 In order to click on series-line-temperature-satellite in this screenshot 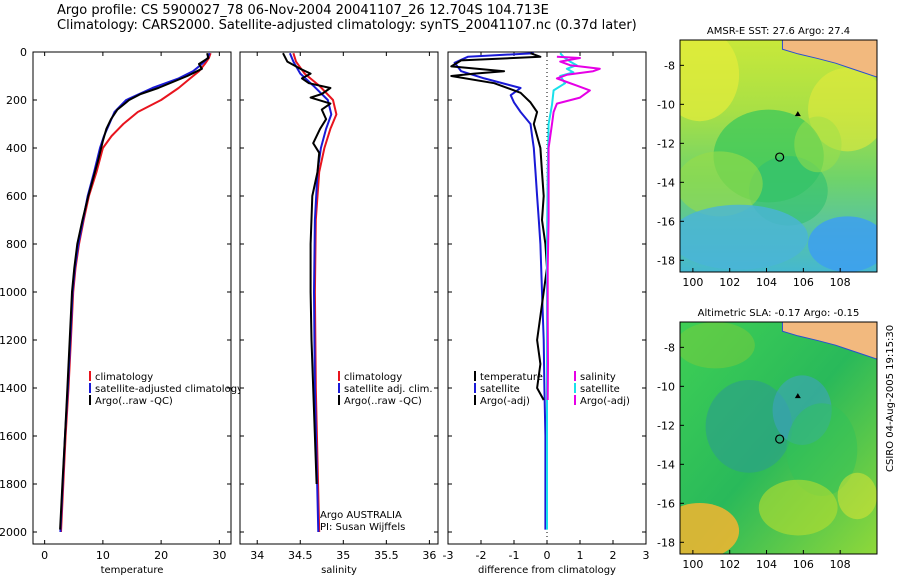, I will do `click(500, 291)`.